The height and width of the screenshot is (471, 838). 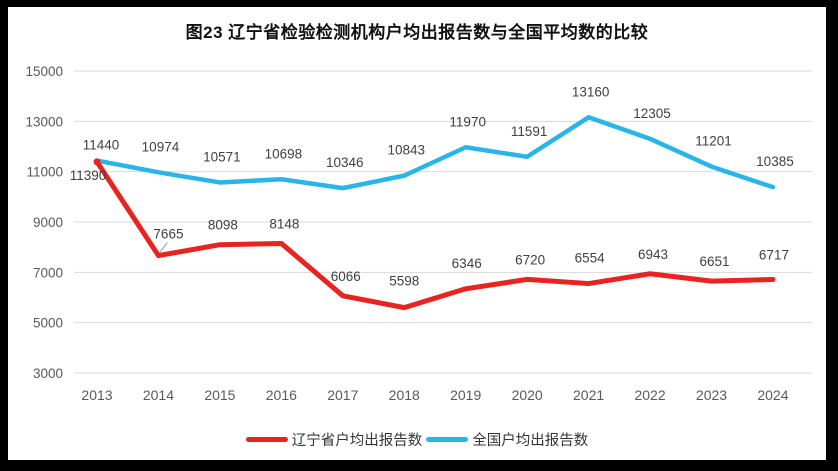 What do you see at coordinates (652, 113) in the screenshot?
I see `data-label: 12305` at bounding box center [652, 113].